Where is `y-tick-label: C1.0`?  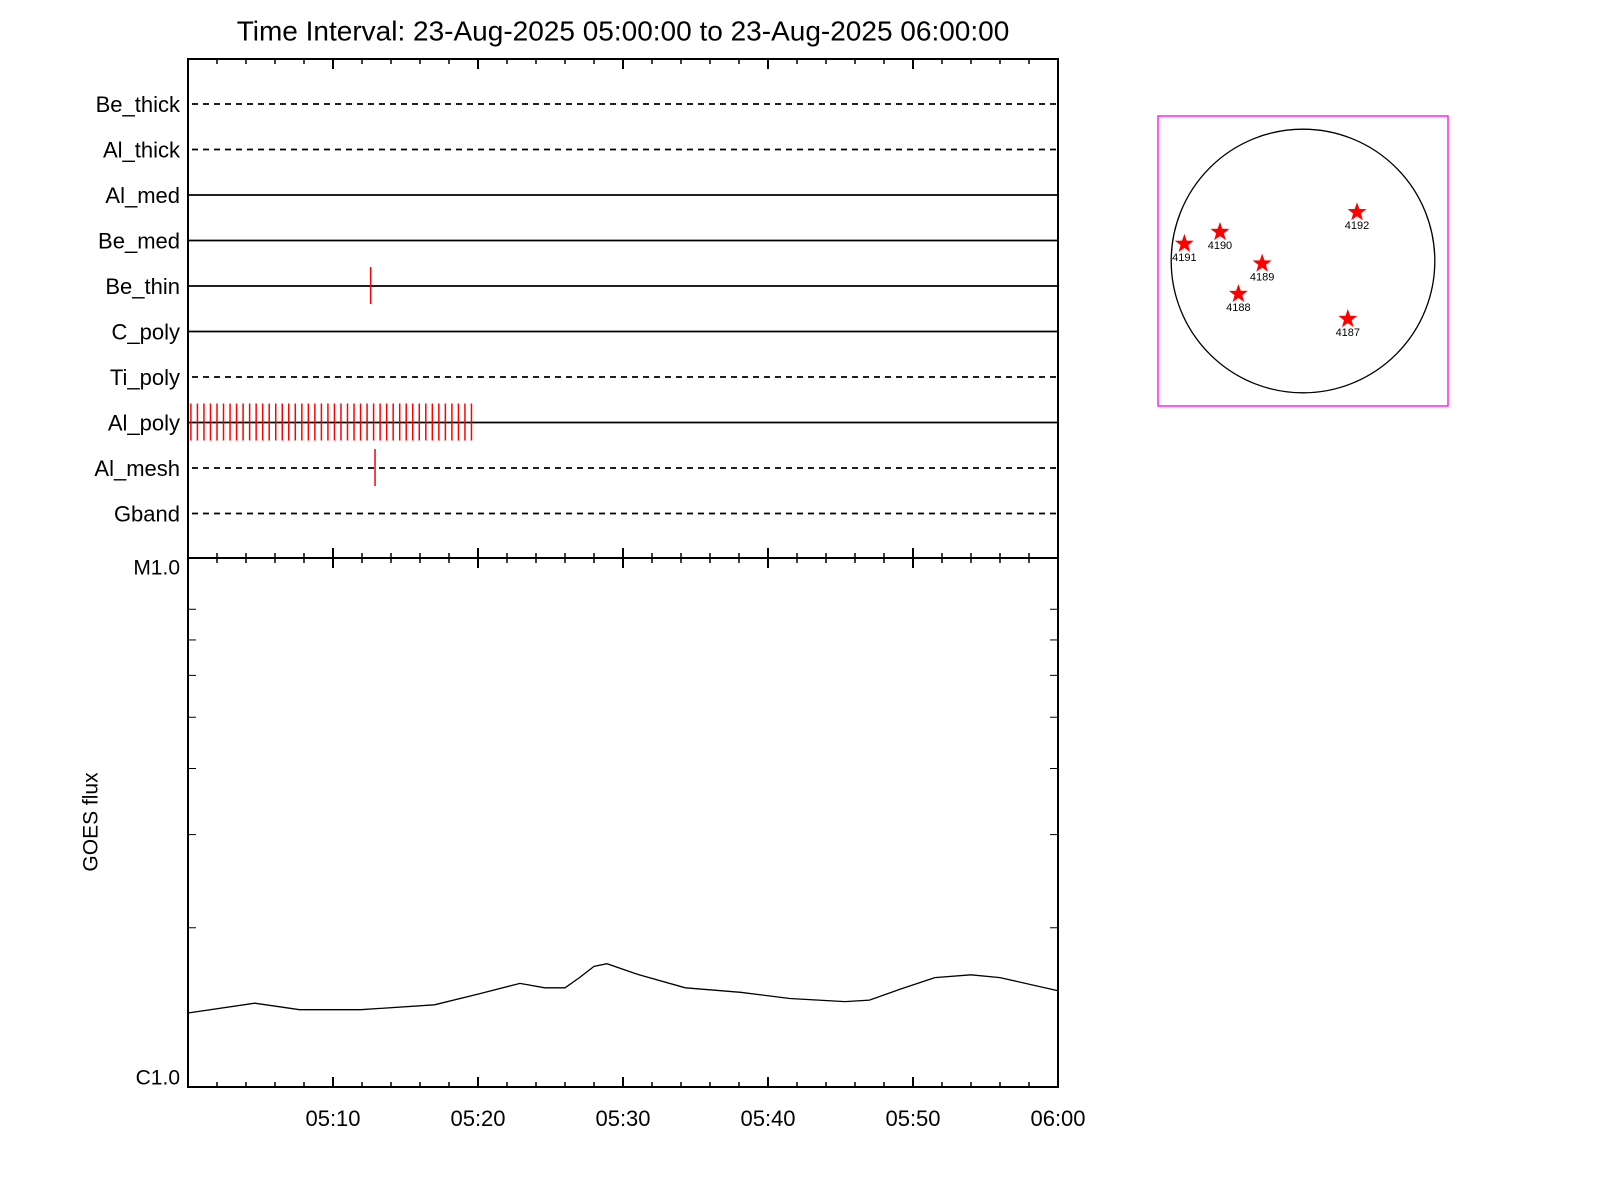 y-tick-label: C1.0 is located at coordinates (158, 1078).